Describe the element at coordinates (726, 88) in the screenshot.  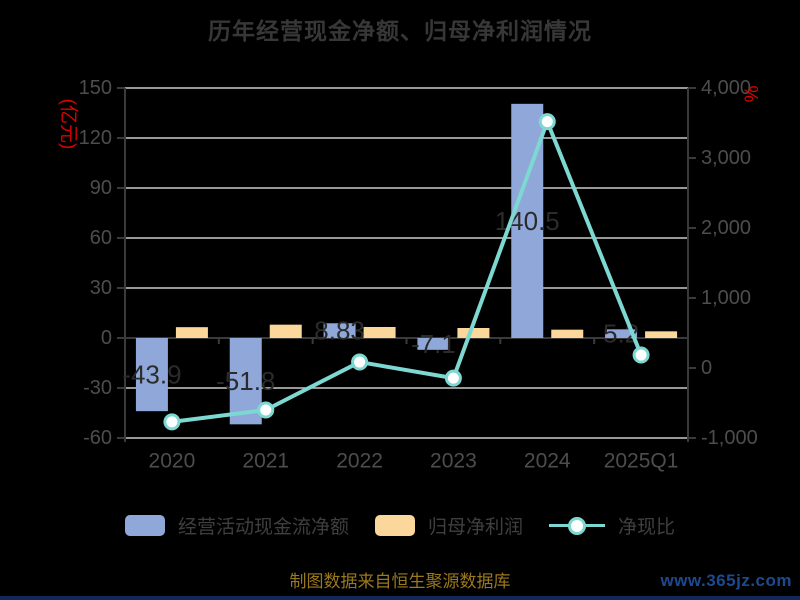
I see `right-axis-tick-label: 4,000` at that location.